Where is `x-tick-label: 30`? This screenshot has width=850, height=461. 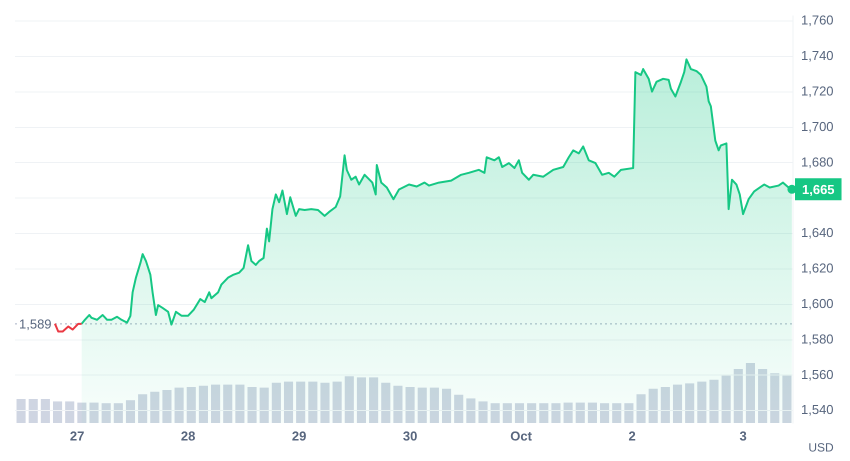
x-tick-label: 30 is located at coordinates (410, 436).